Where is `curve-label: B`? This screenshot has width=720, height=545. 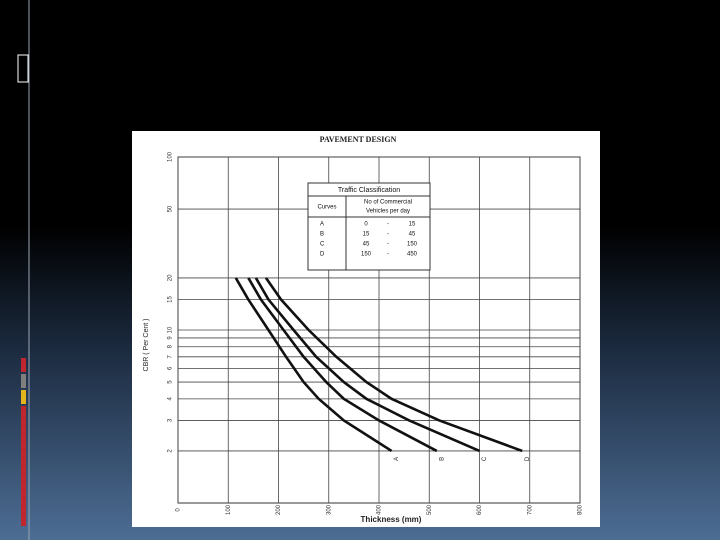 curve-label: B is located at coordinates (442, 459).